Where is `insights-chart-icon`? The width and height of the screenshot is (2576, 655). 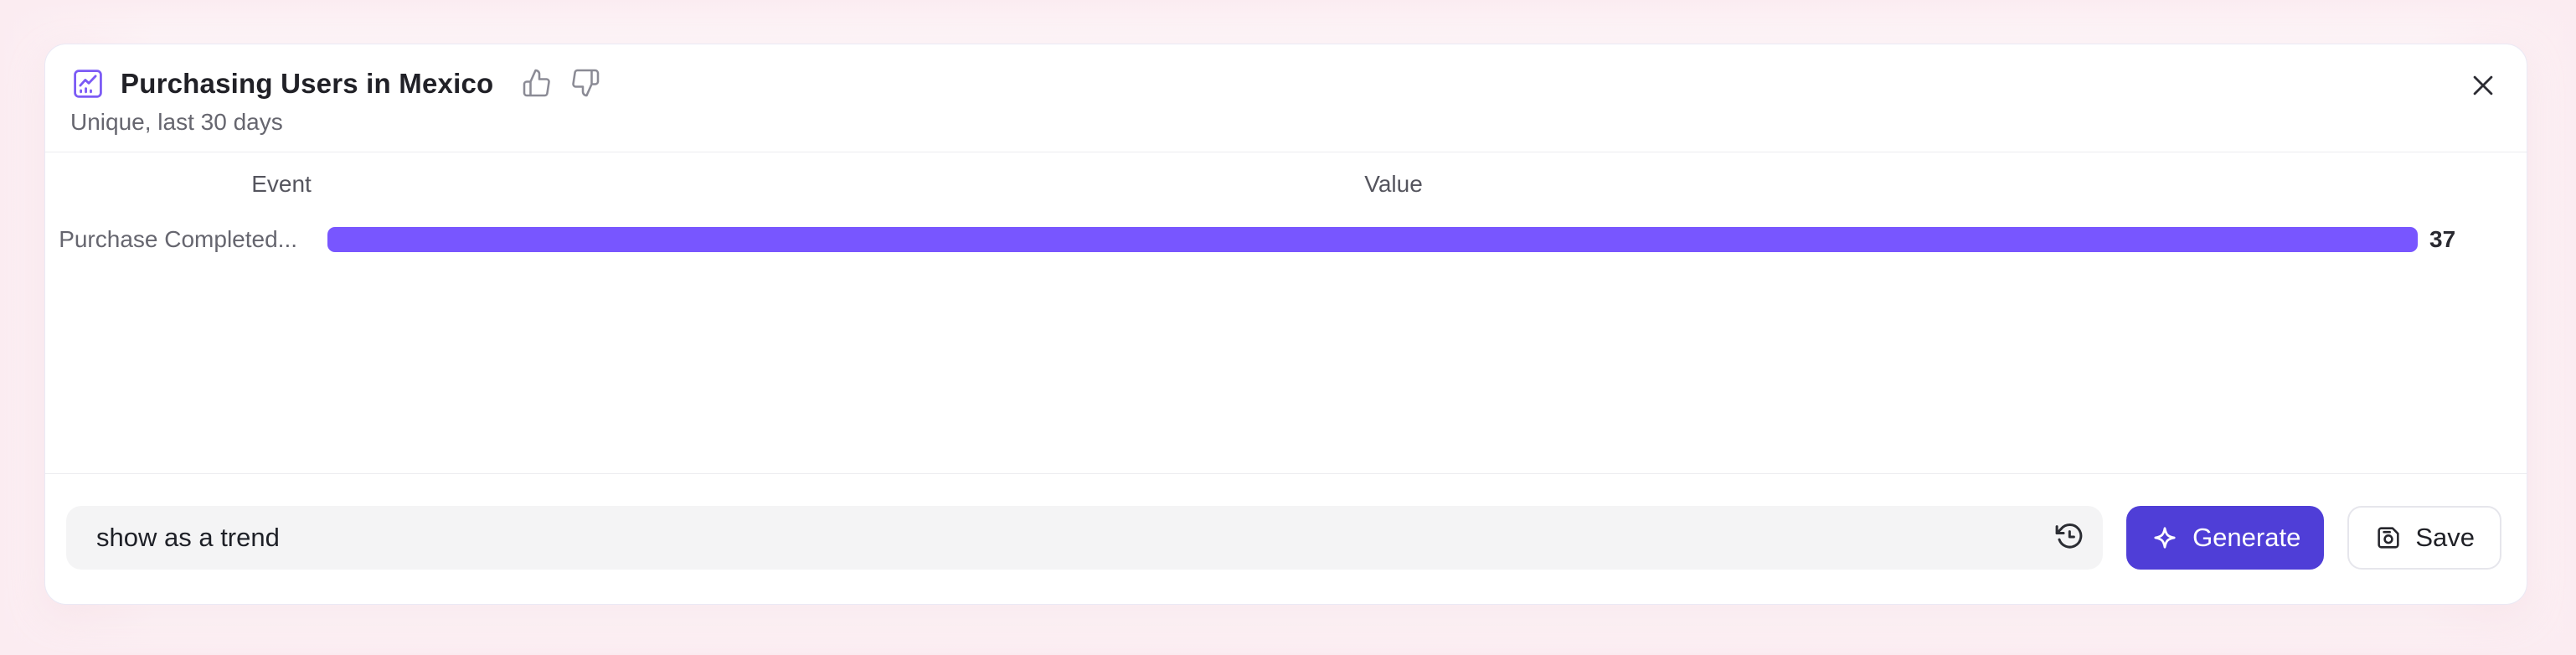 insights-chart-icon is located at coordinates (88, 83).